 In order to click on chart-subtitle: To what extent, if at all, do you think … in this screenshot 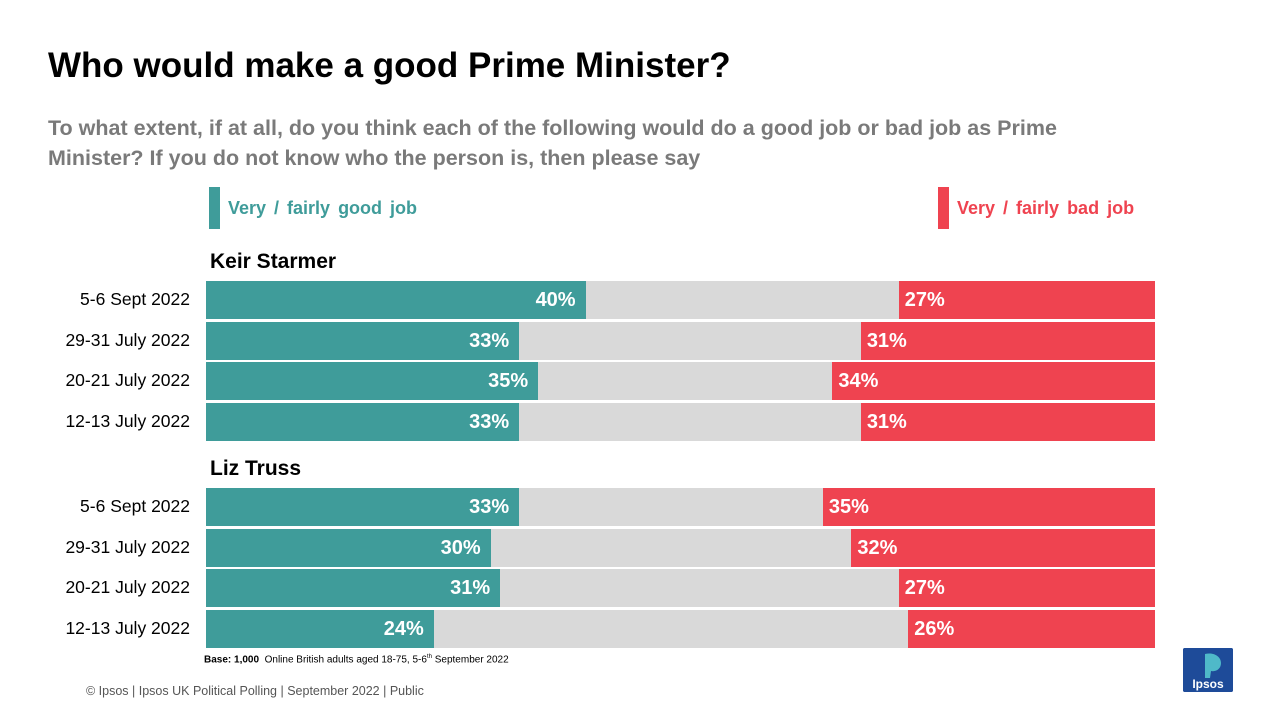, I will do `click(552, 143)`.